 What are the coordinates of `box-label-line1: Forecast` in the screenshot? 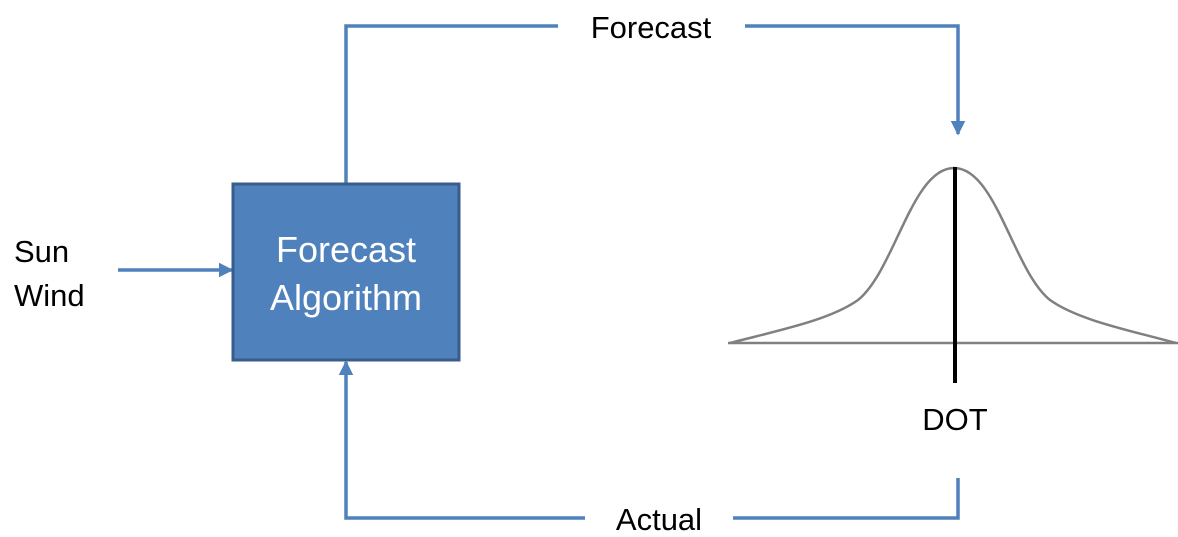 It's located at (346, 249).